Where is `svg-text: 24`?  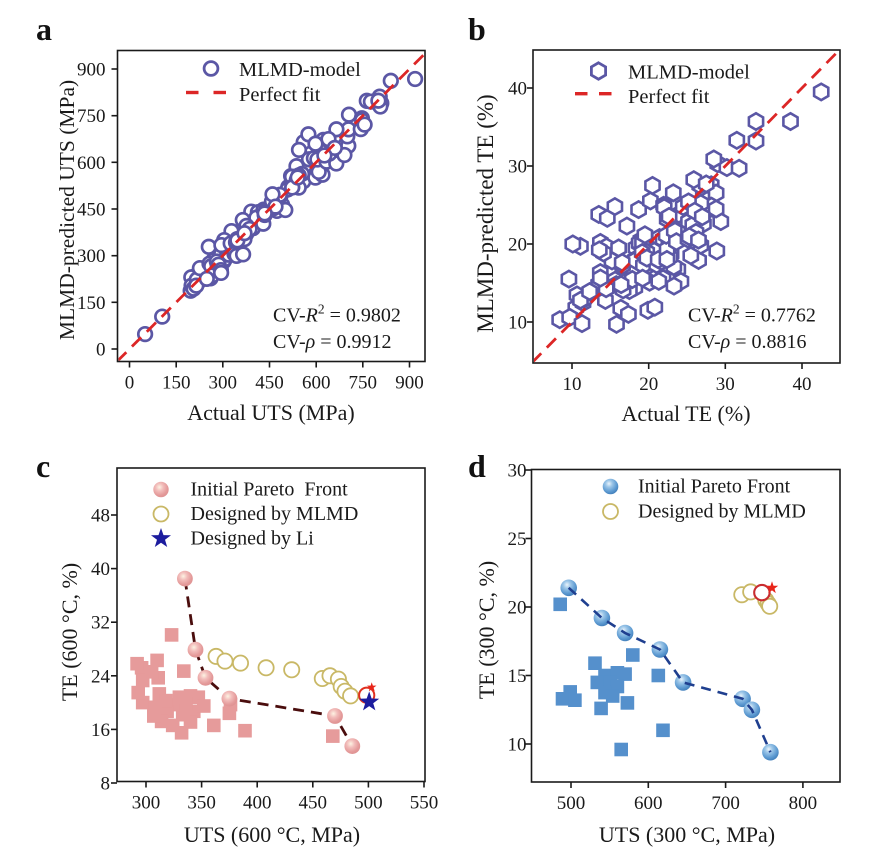 svg-text: 24 is located at coordinates (101, 676).